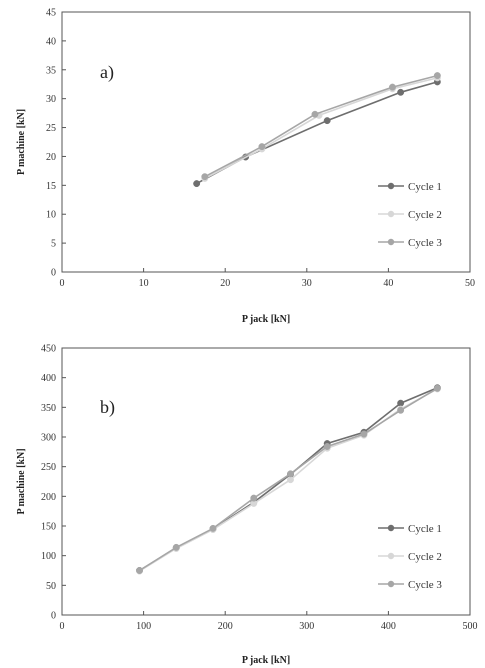  What do you see at coordinates (51, 215) in the screenshot?
I see `y-tick-label: 10` at bounding box center [51, 215].